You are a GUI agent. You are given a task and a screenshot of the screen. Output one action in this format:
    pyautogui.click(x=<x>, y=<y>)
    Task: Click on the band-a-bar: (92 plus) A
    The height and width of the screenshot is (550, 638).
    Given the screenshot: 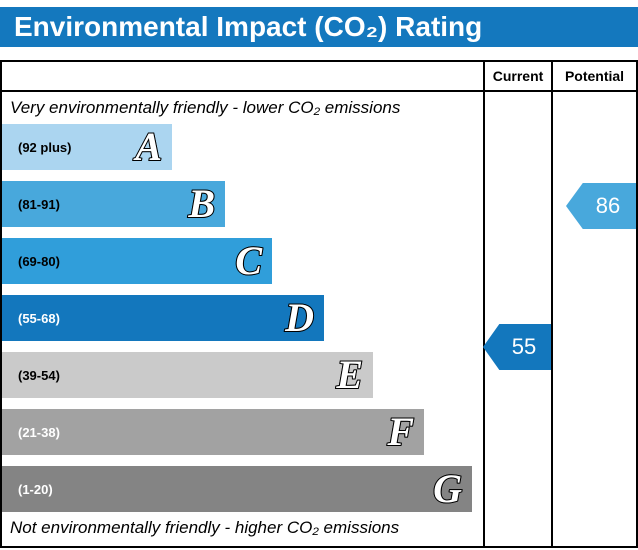 What is the action you would take?
    pyautogui.click(x=87, y=146)
    